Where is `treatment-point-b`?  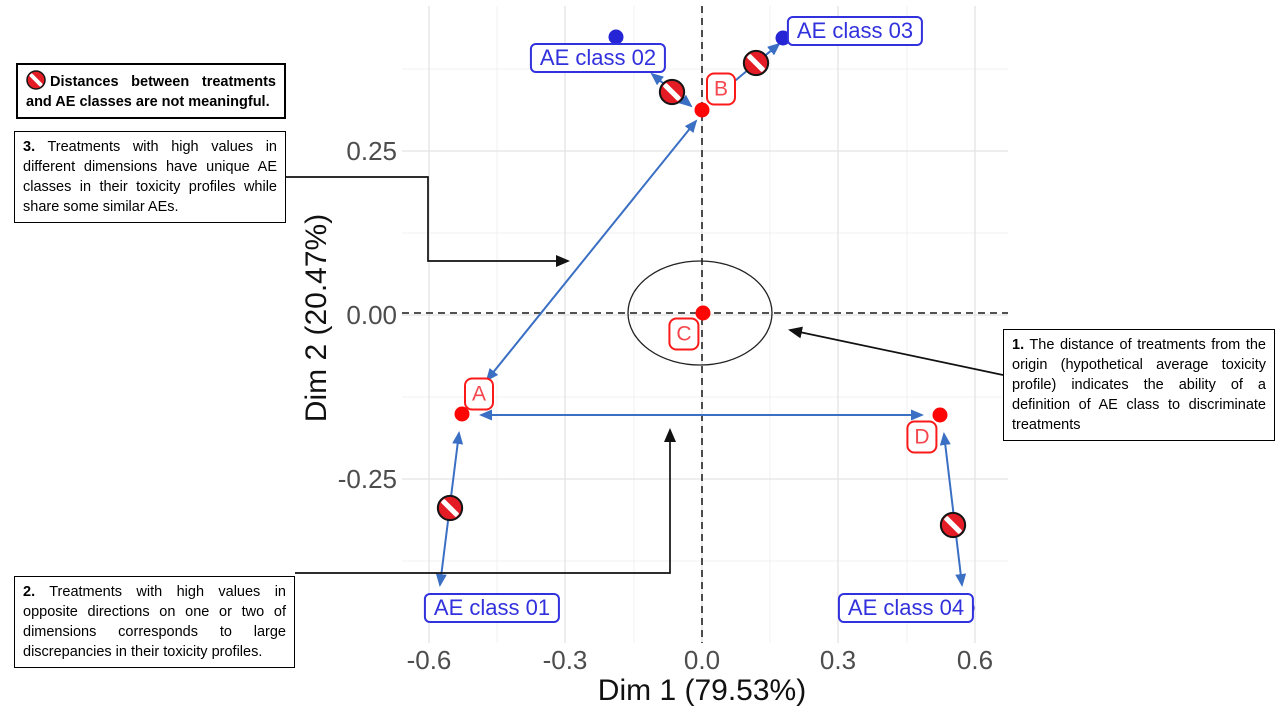 treatment-point-b is located at coordinates (702, 110).